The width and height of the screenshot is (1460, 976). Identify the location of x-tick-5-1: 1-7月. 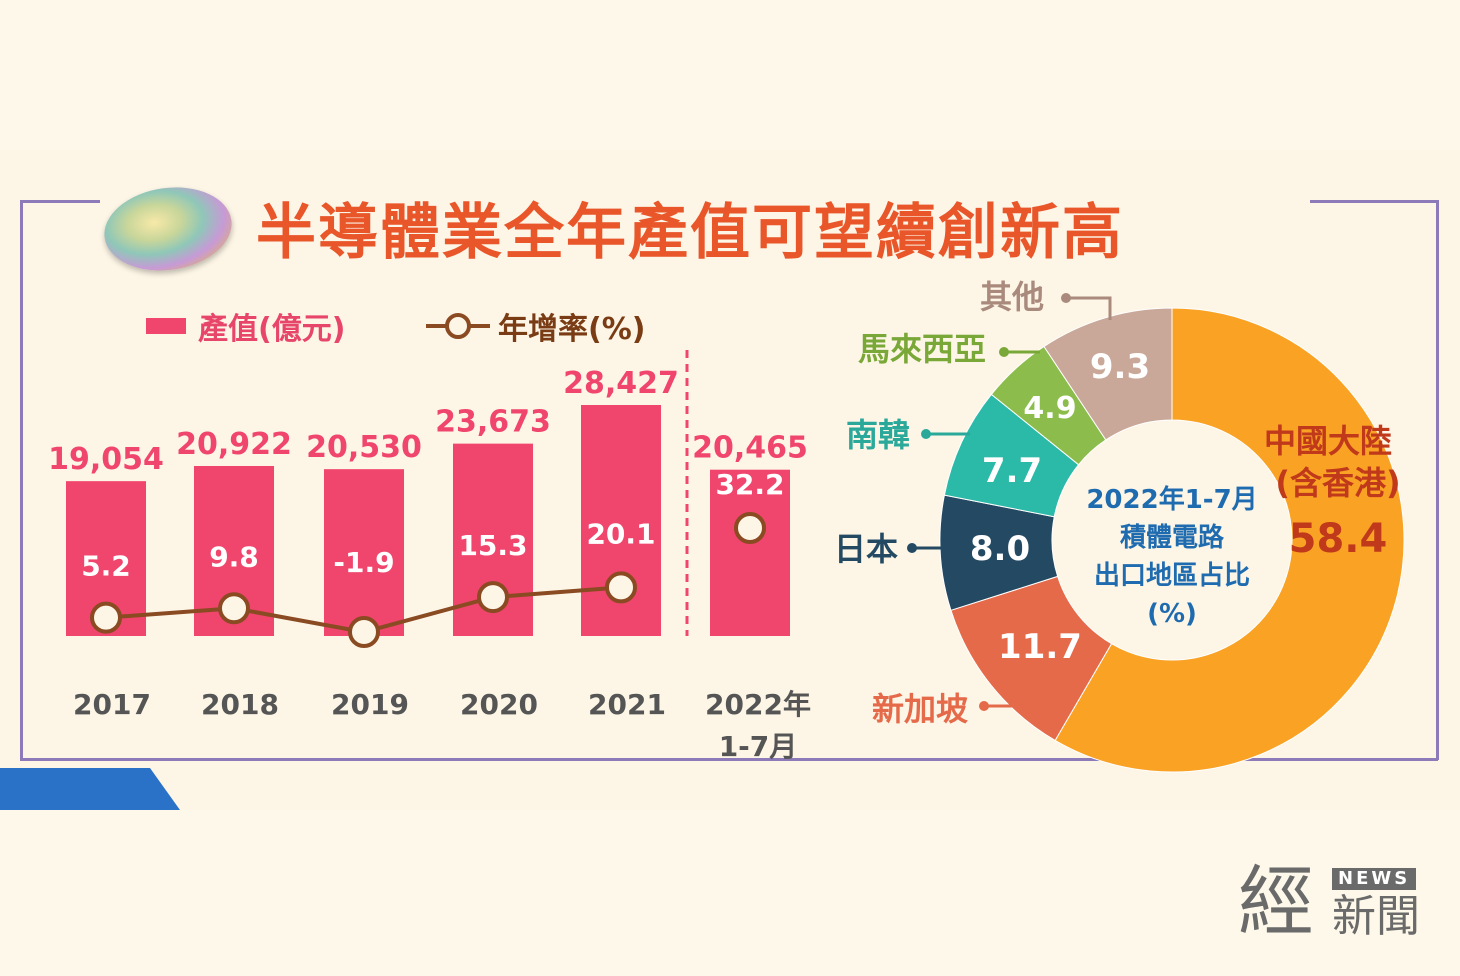
(758, 746).